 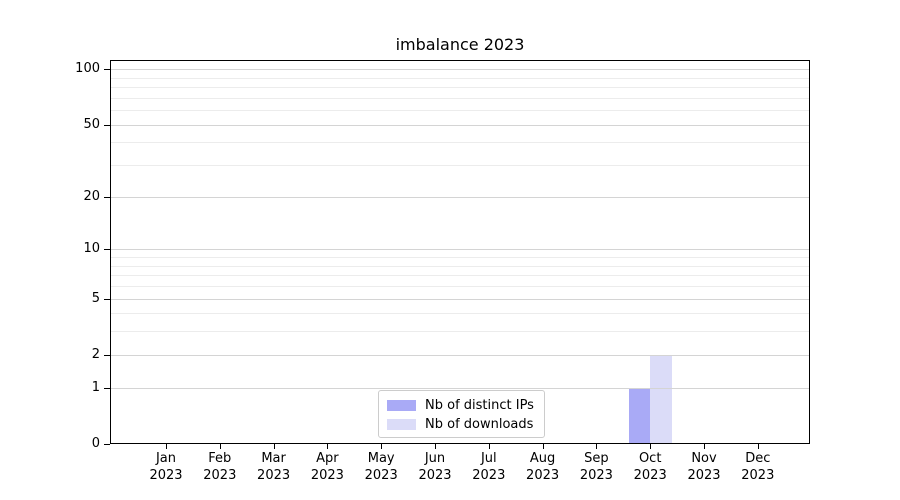 I want to click on x-tick-label: Jan 2023, so click(x=166, y=467).